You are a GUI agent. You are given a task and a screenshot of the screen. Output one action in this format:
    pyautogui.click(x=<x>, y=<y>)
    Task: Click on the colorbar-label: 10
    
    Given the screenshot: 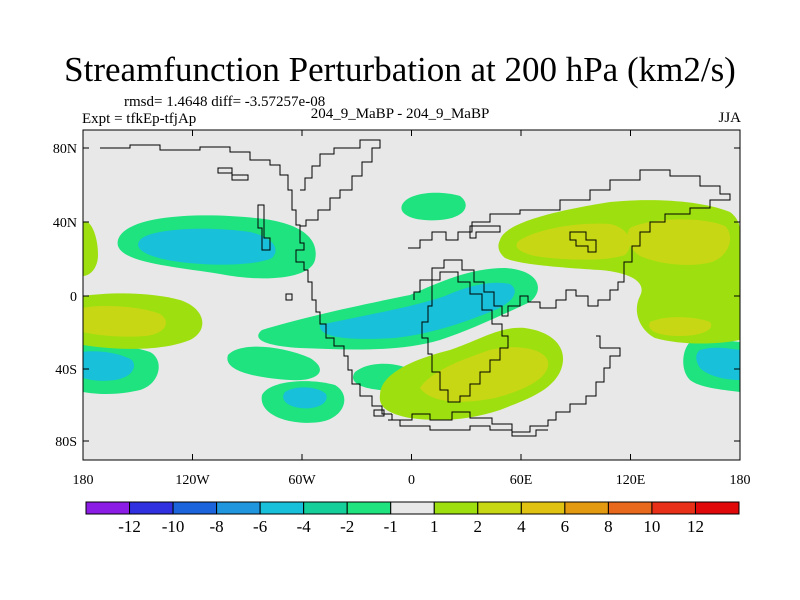 What is the action you would take?
    pyautogui.click(x=651, y=526)
    